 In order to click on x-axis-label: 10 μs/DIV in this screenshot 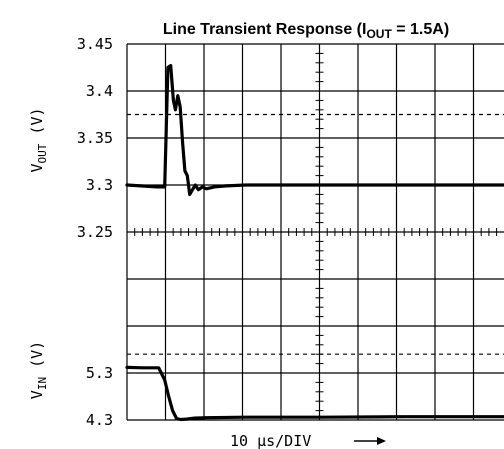, I will do `click(270, 440)`.